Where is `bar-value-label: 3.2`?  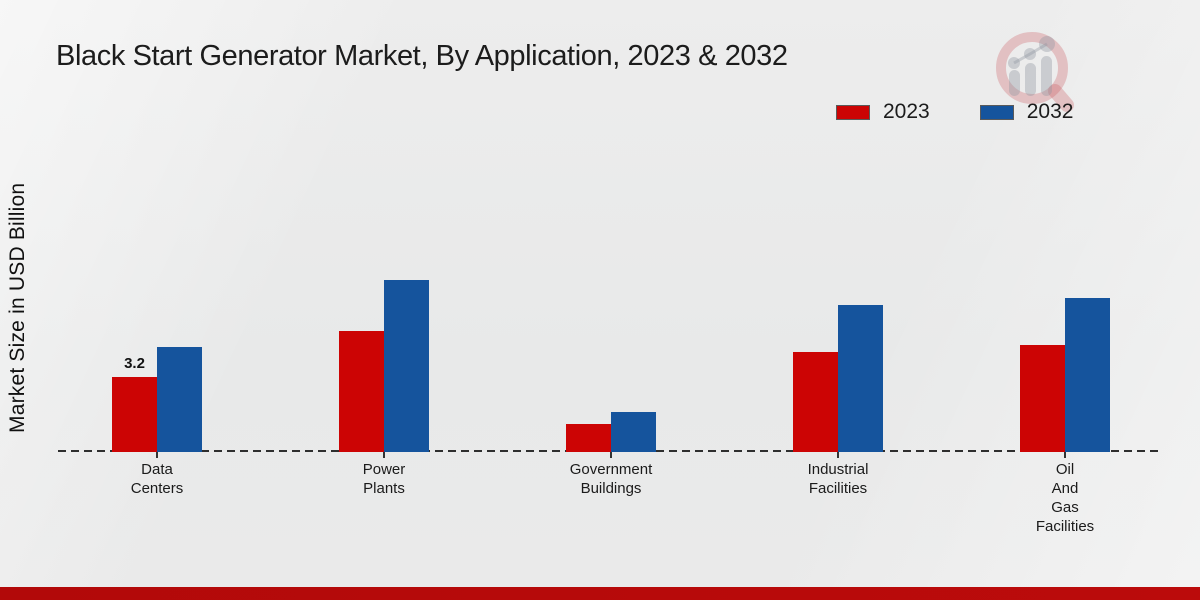 bar-value-label: 3.2 is located at coordinates (134, 364).